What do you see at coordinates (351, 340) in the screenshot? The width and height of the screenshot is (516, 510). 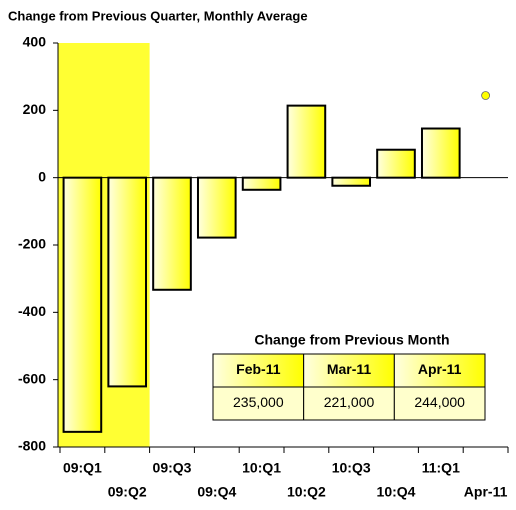 I see `table-title: Change from Previous Month` at bounding box center [351, 340].